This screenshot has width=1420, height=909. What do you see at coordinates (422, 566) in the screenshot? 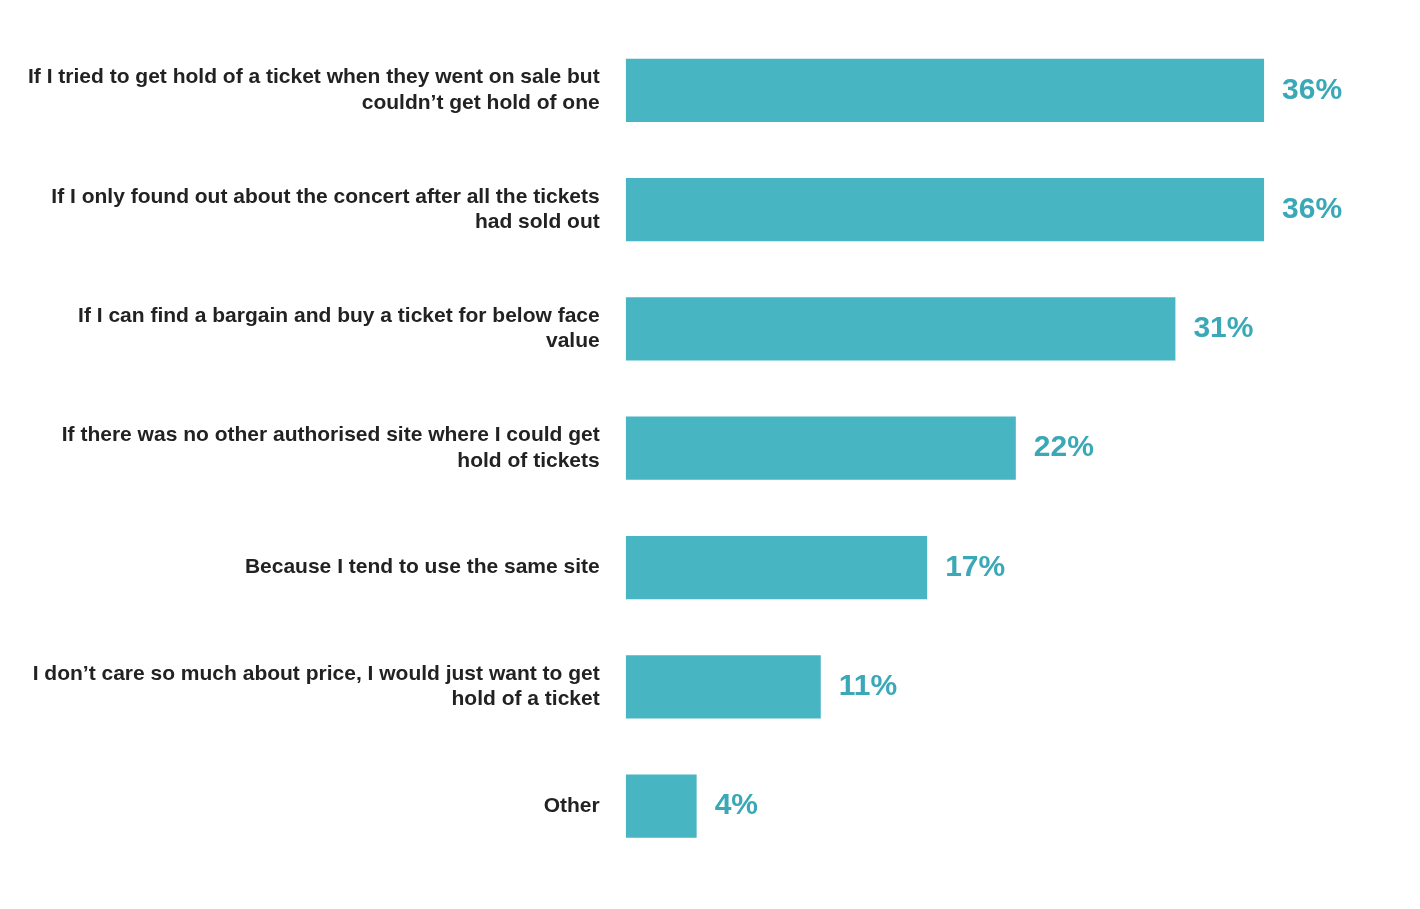
I see `y-tick-label: Because I tend to use the same site` at bounding box center [422, 566].